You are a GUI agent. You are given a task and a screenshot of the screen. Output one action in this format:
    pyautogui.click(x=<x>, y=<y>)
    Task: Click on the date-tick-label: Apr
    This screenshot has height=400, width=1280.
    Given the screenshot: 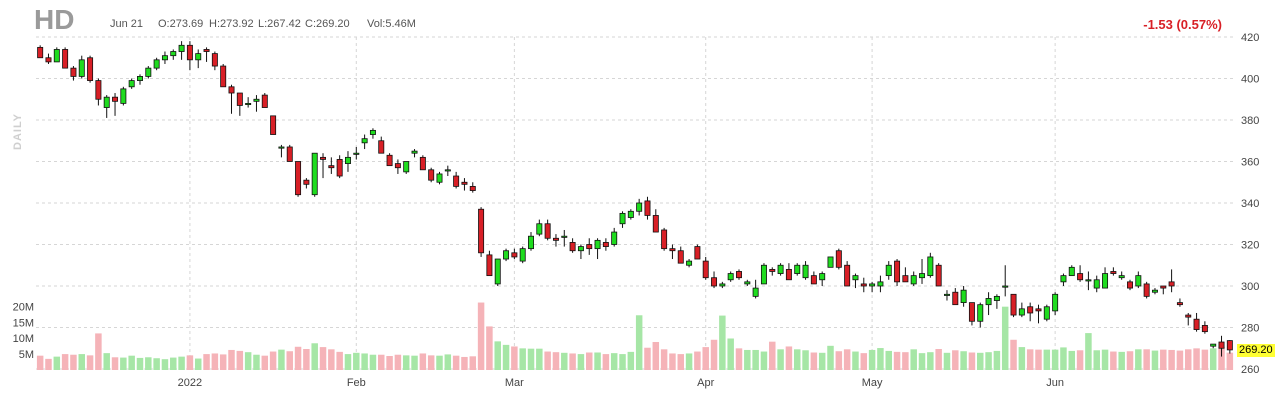 What is the action you would take?
    pyautogui.click(x=705, y=383)
    